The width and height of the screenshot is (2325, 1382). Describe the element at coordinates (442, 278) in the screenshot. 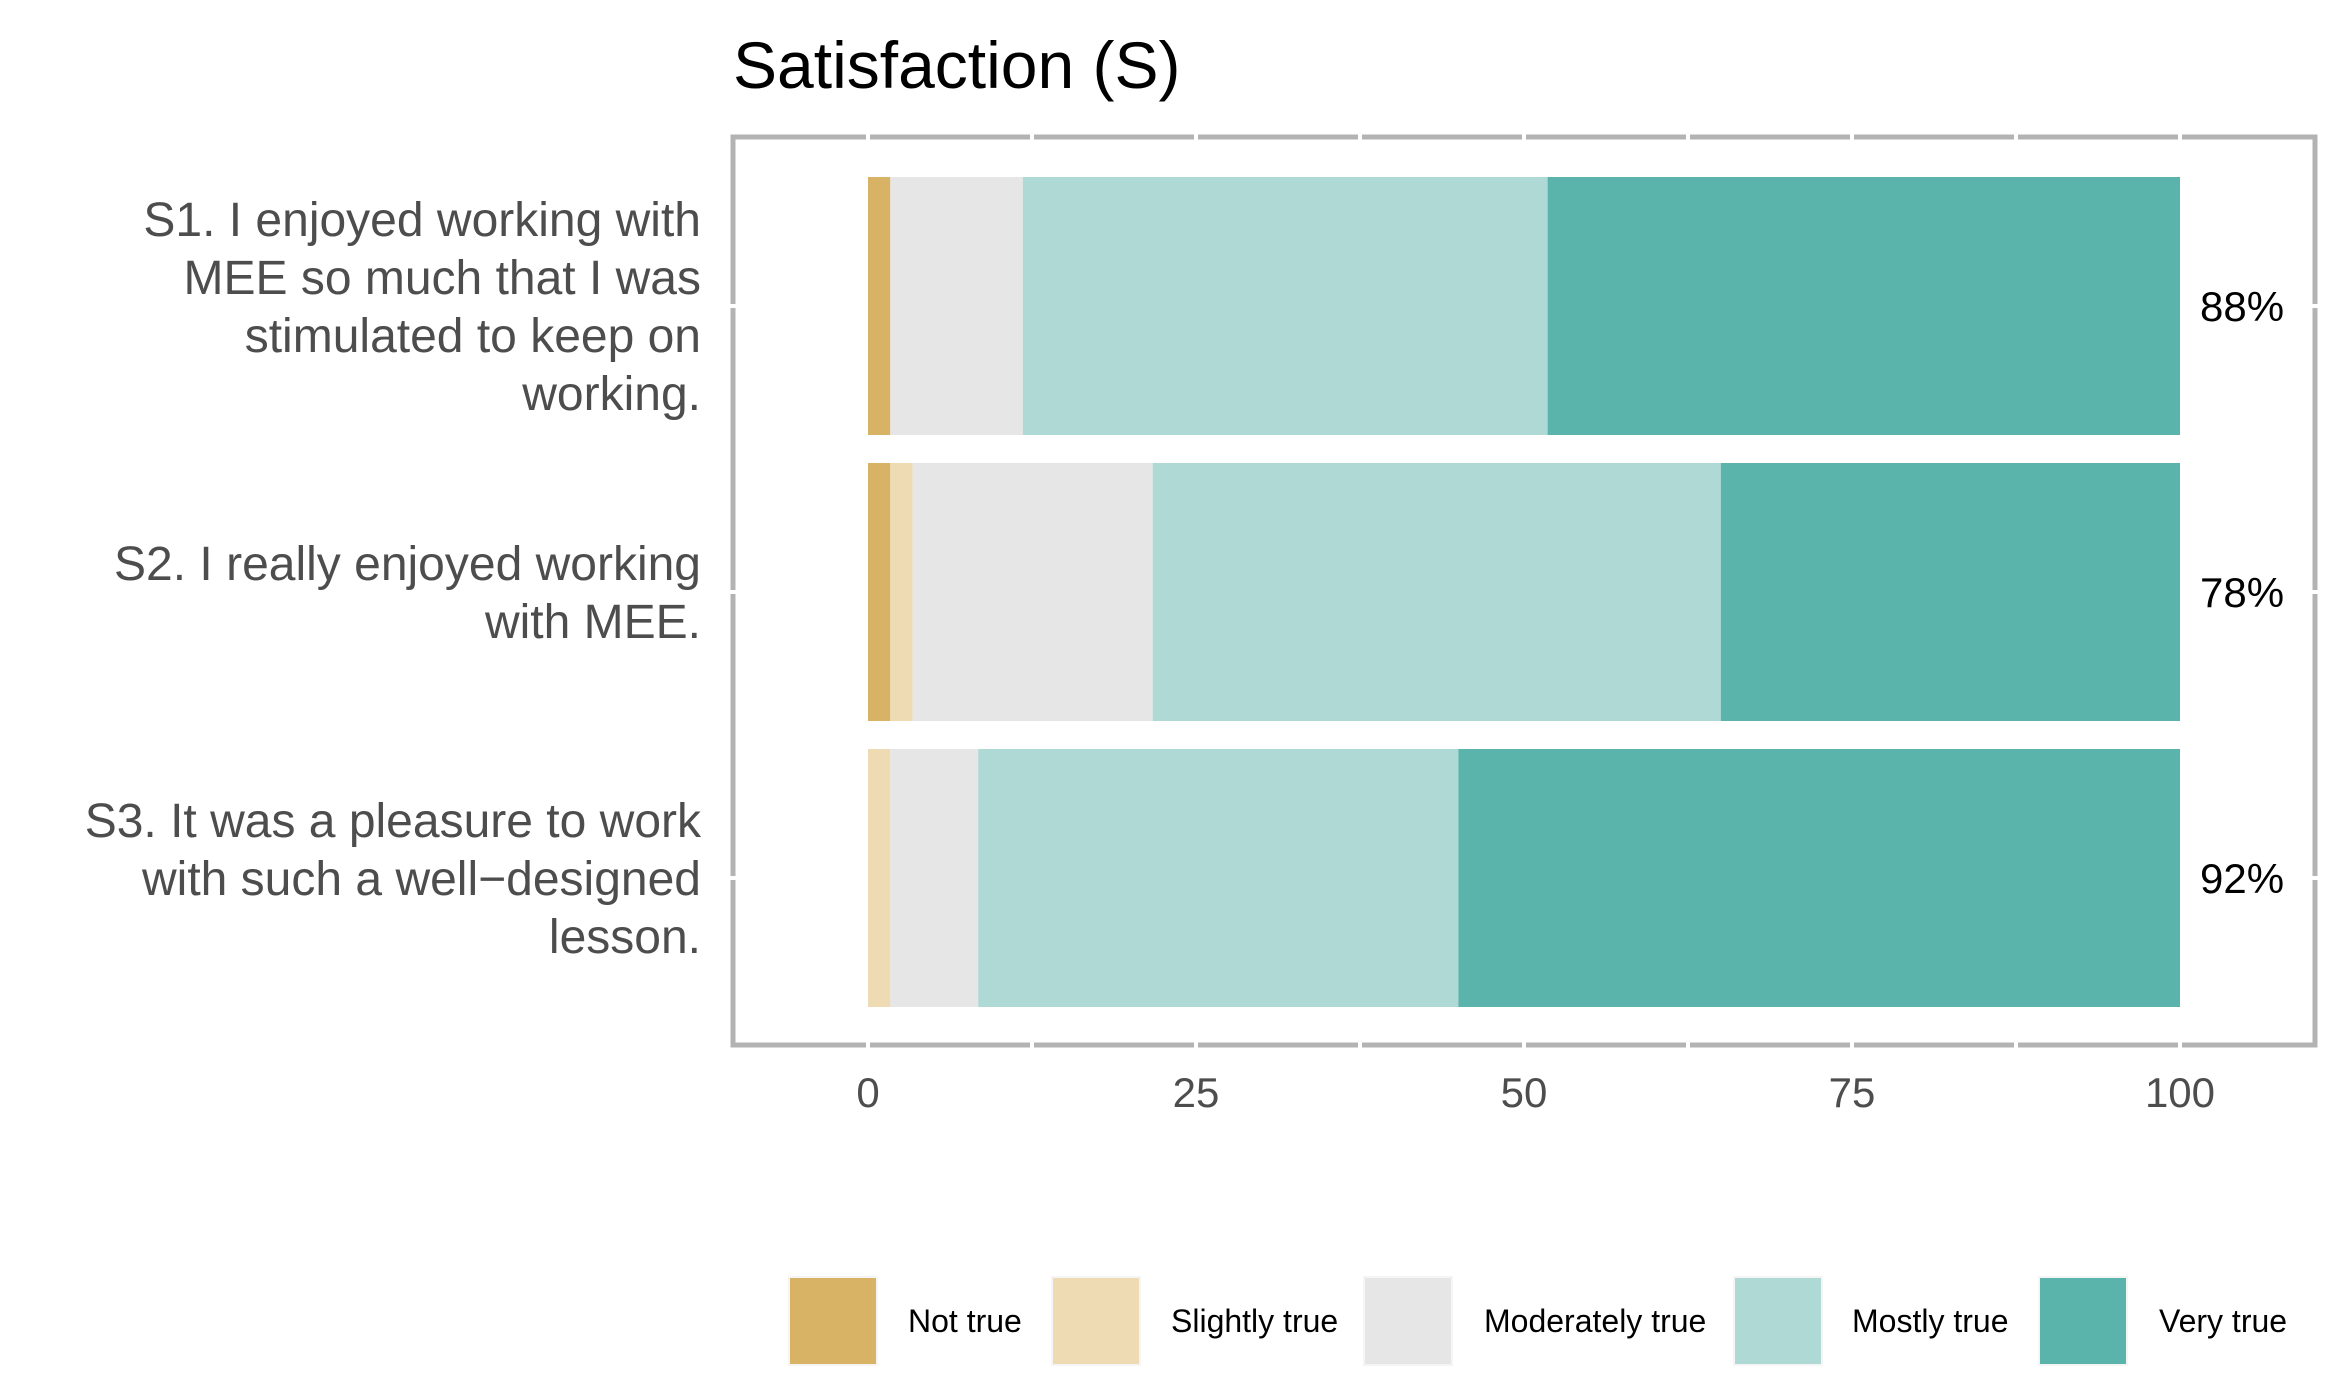

I see `category-label-line: MEE so much that I was` at that location.